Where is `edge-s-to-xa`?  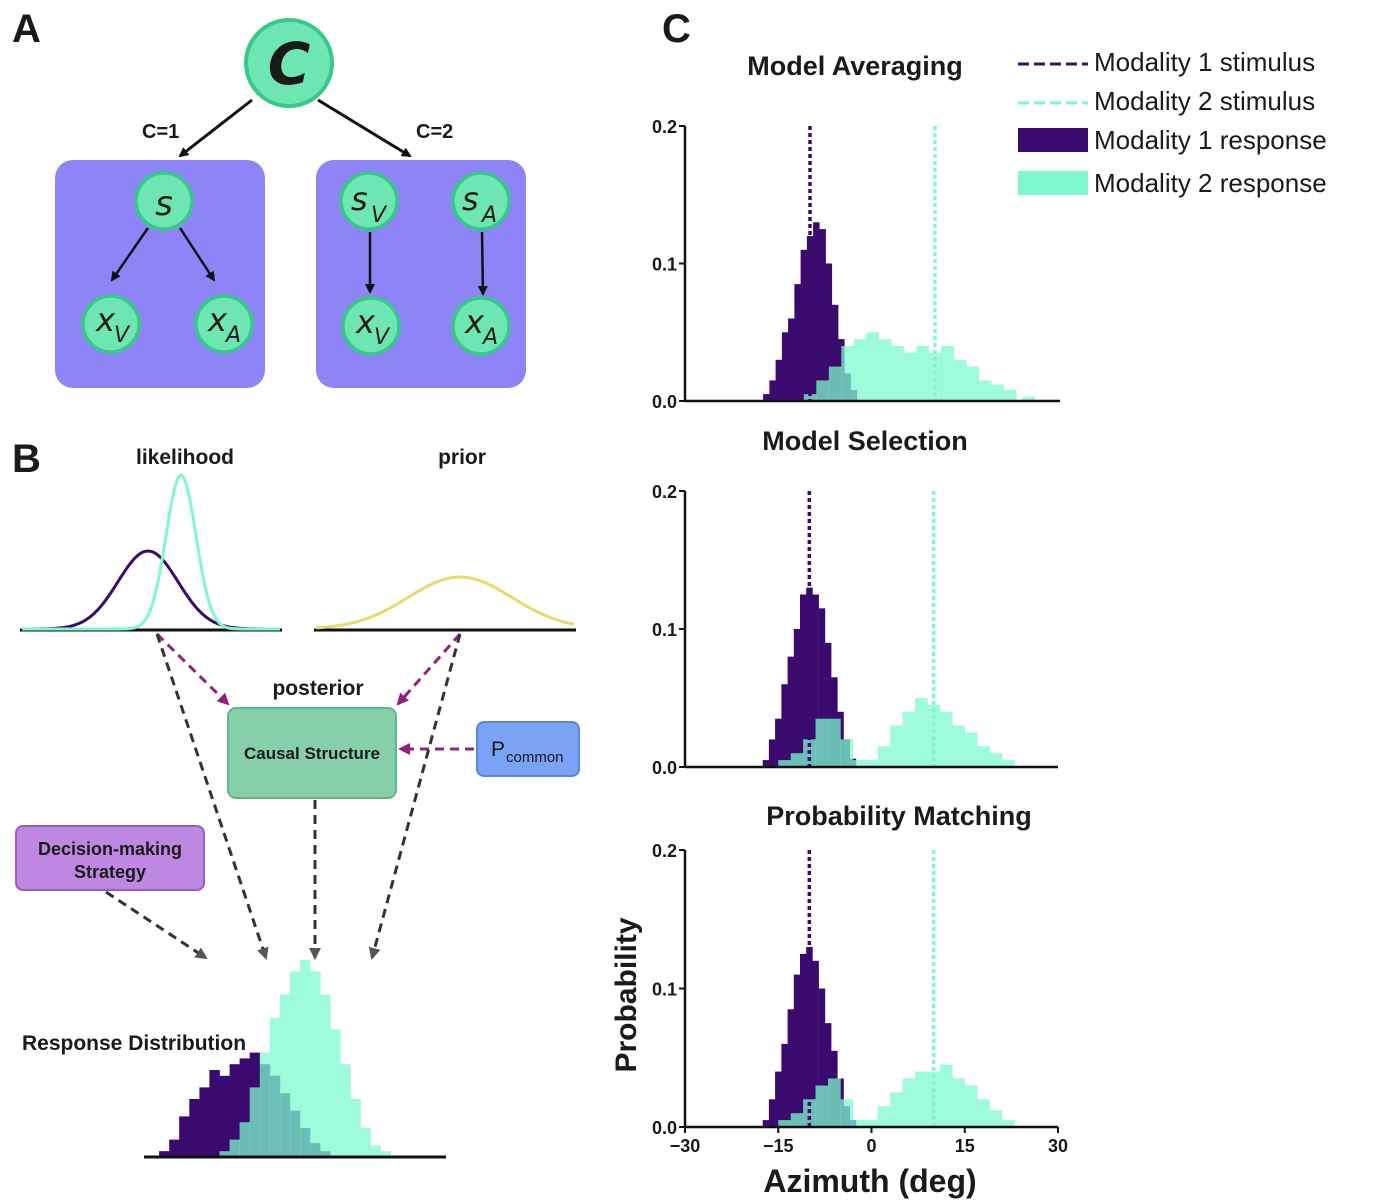
edge-s-to-xa is located at coordinates (197, 254).